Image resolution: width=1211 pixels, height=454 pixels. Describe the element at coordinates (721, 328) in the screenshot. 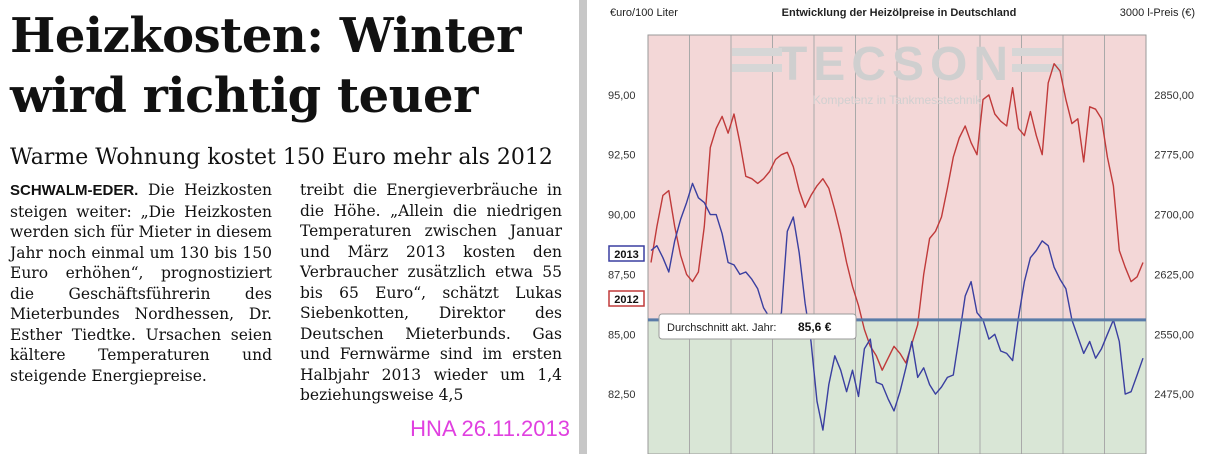

I see `average-label: Durchschnitt akt. Jahr:` at that location.